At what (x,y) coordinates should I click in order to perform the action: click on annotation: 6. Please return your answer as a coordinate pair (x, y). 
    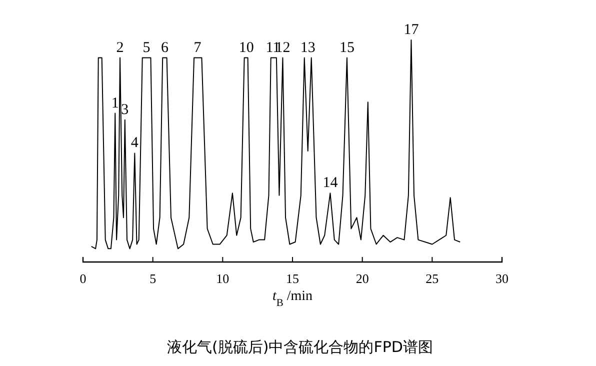
    Looking at the image, I should click on (164, 48).